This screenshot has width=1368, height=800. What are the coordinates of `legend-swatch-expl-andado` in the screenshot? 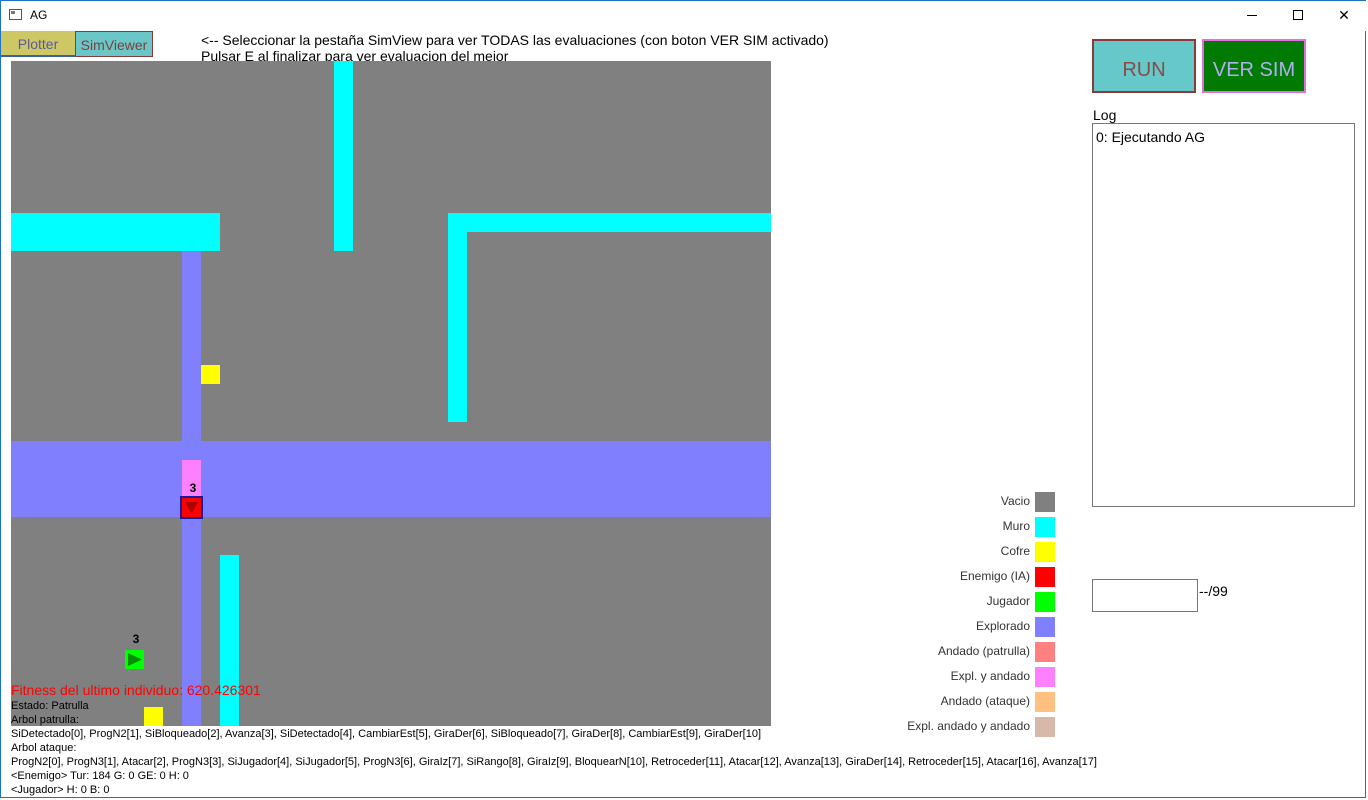 It's located at (1045, 677).